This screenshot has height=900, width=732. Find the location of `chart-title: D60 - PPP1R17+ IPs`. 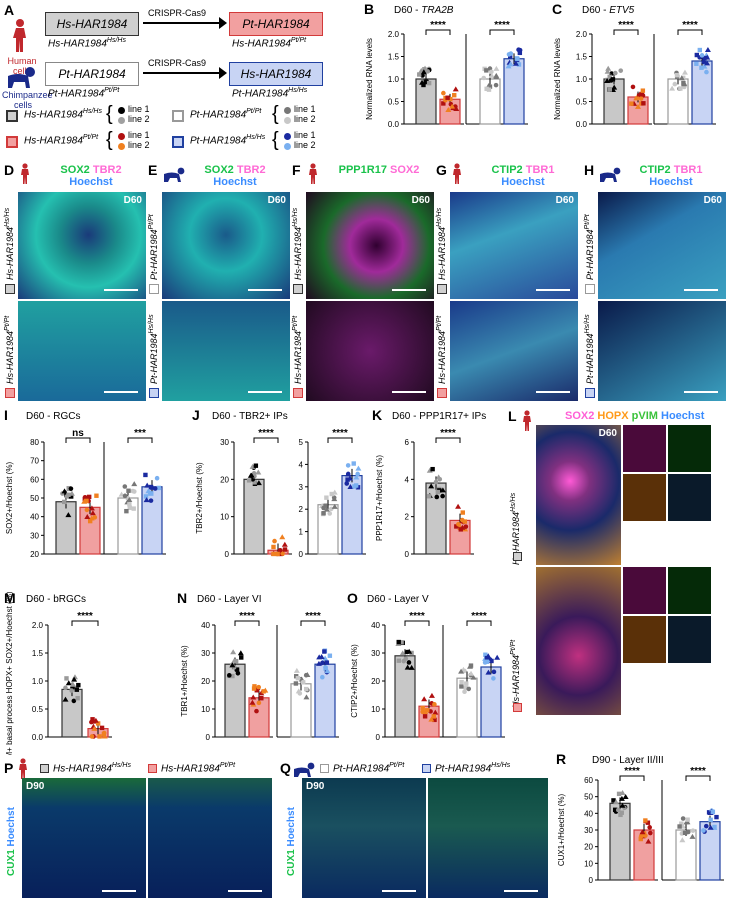

chart-title: D60 - PPP1R17+ IPs is located at coordinates (439, 416).